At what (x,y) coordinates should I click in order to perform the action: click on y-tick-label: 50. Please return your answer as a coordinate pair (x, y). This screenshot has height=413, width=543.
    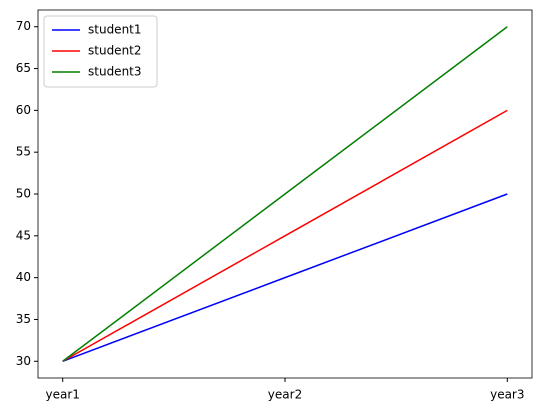
    Looking at the image, I should click on (23, 194).